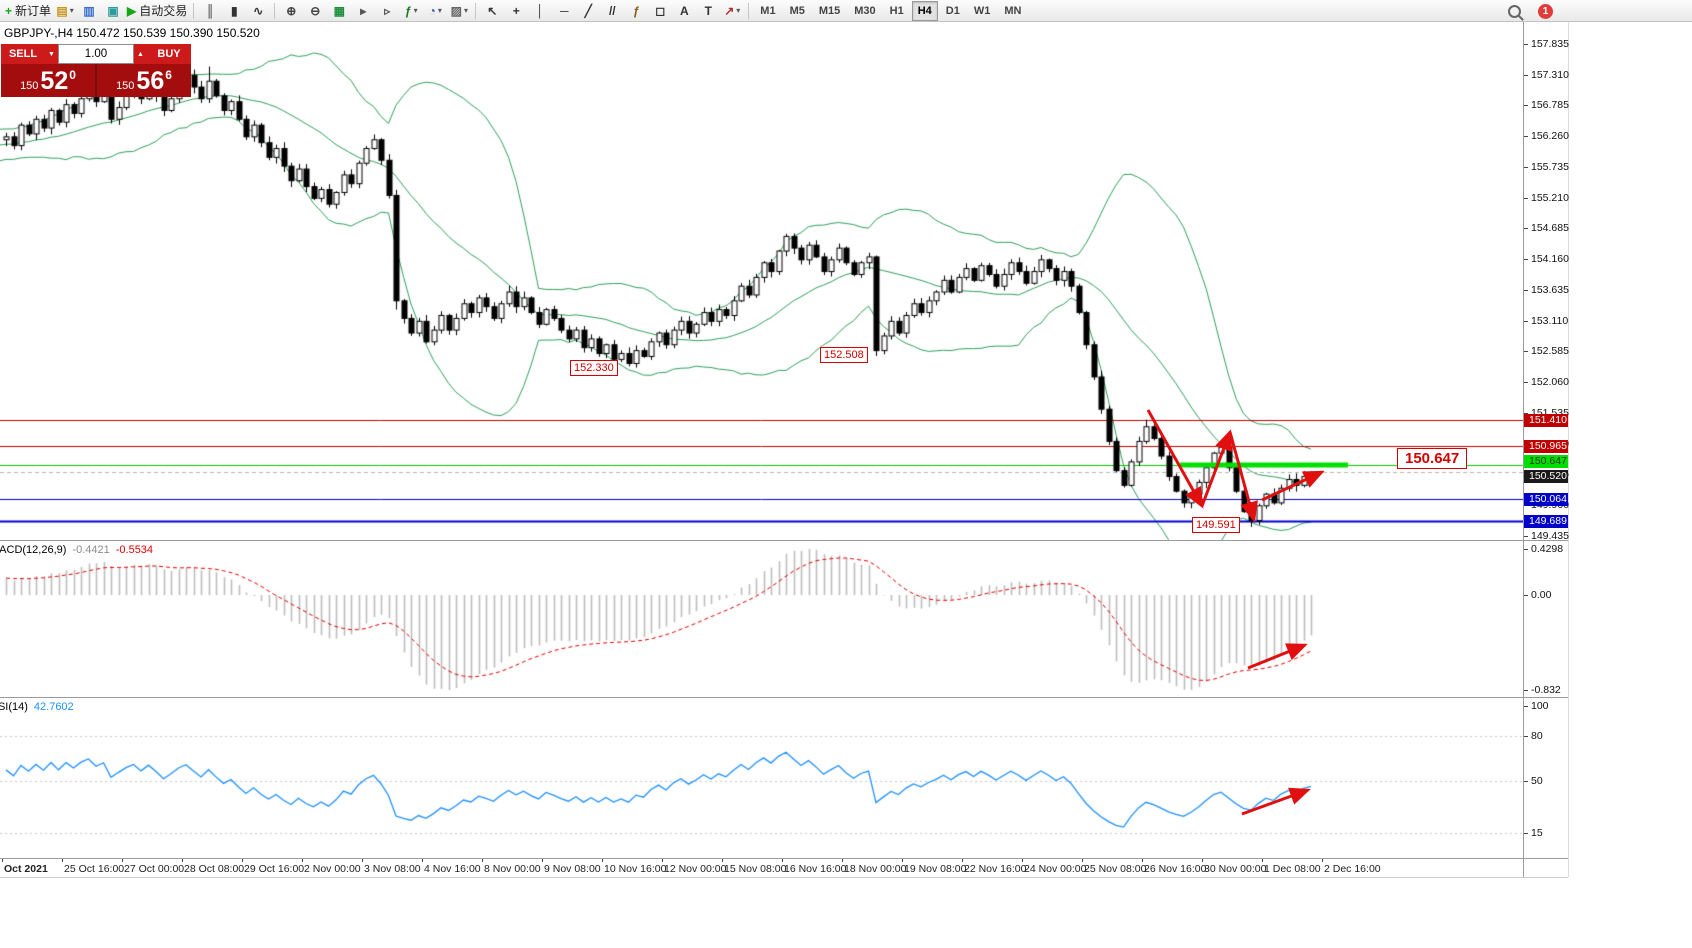 The height and width of the screenshot is (948, 1692). What do you see at coordinates (65, 11) in the screenshot?
I see `new-chart-button: ▤ ▾` at bounding box center [65, 11].